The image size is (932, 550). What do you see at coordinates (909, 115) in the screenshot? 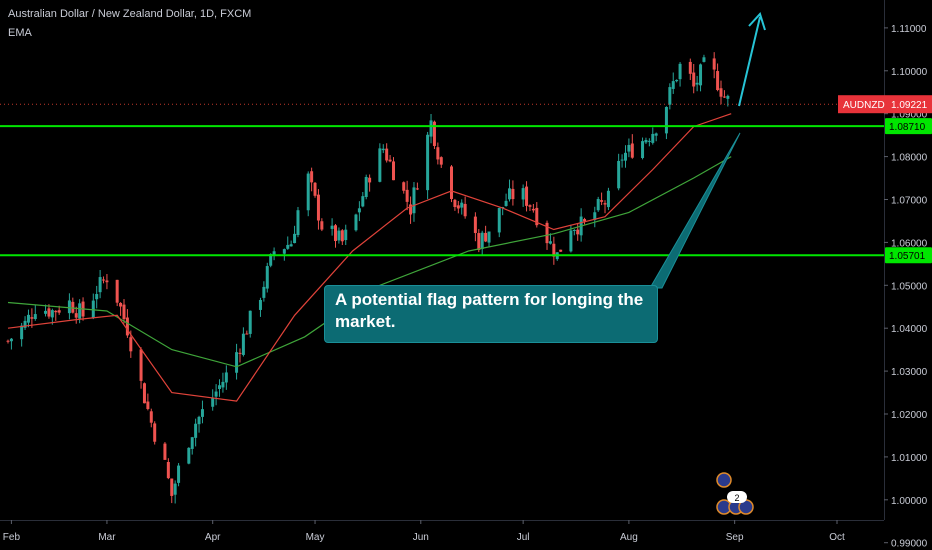
I see `y-tick-label: 1.09000` at bounding box center [909, 115].